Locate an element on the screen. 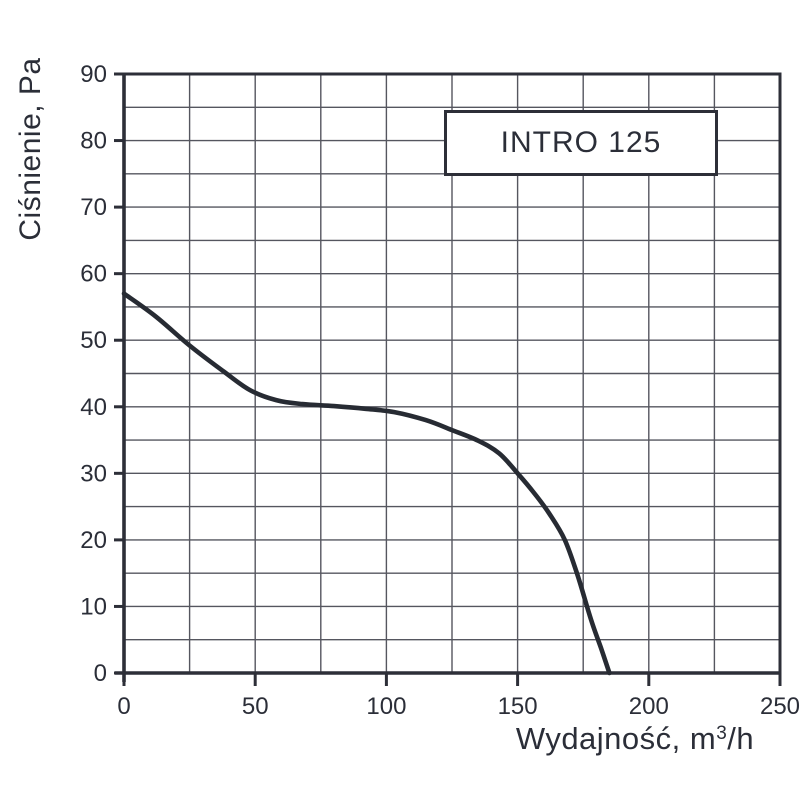 The width and height of the screenshot is (800, 800). y-tick-label: 80 is located at coordinates (93, 141).